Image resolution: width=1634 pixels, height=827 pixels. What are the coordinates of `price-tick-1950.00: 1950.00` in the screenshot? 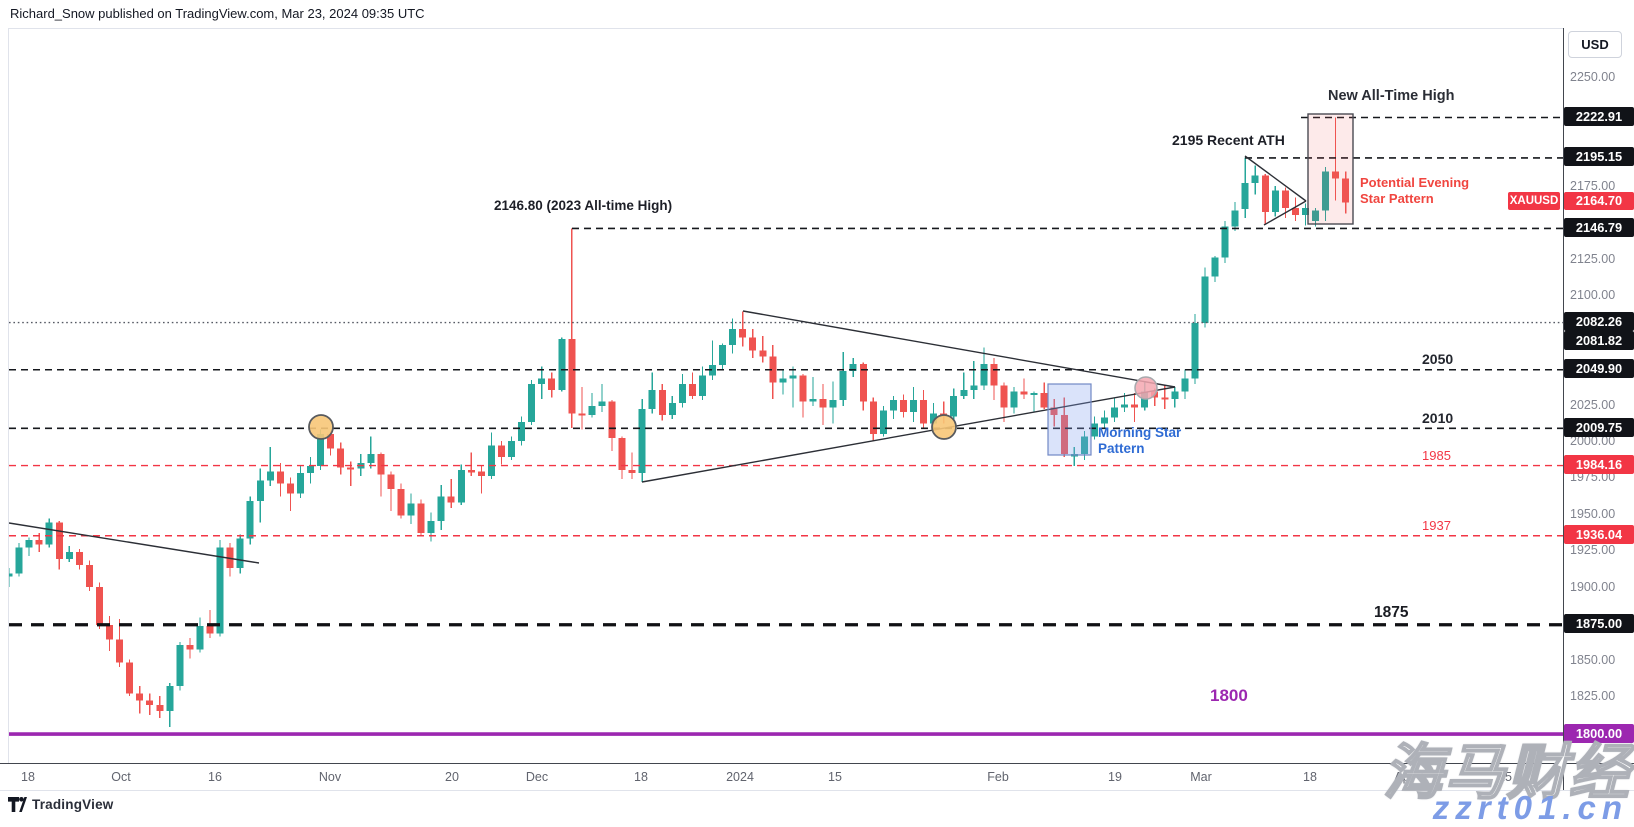 It's located at (1593, 513).